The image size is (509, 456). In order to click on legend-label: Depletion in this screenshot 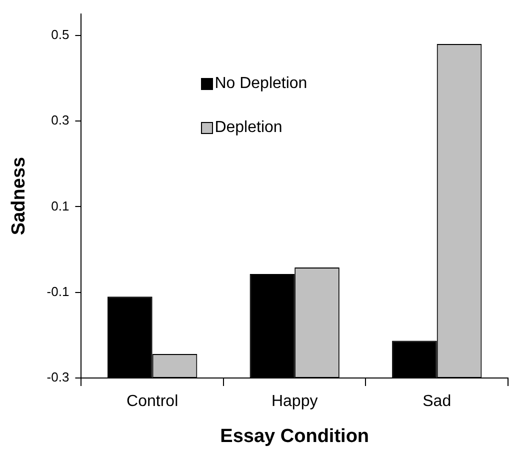, I will do `click(248, 128)`.